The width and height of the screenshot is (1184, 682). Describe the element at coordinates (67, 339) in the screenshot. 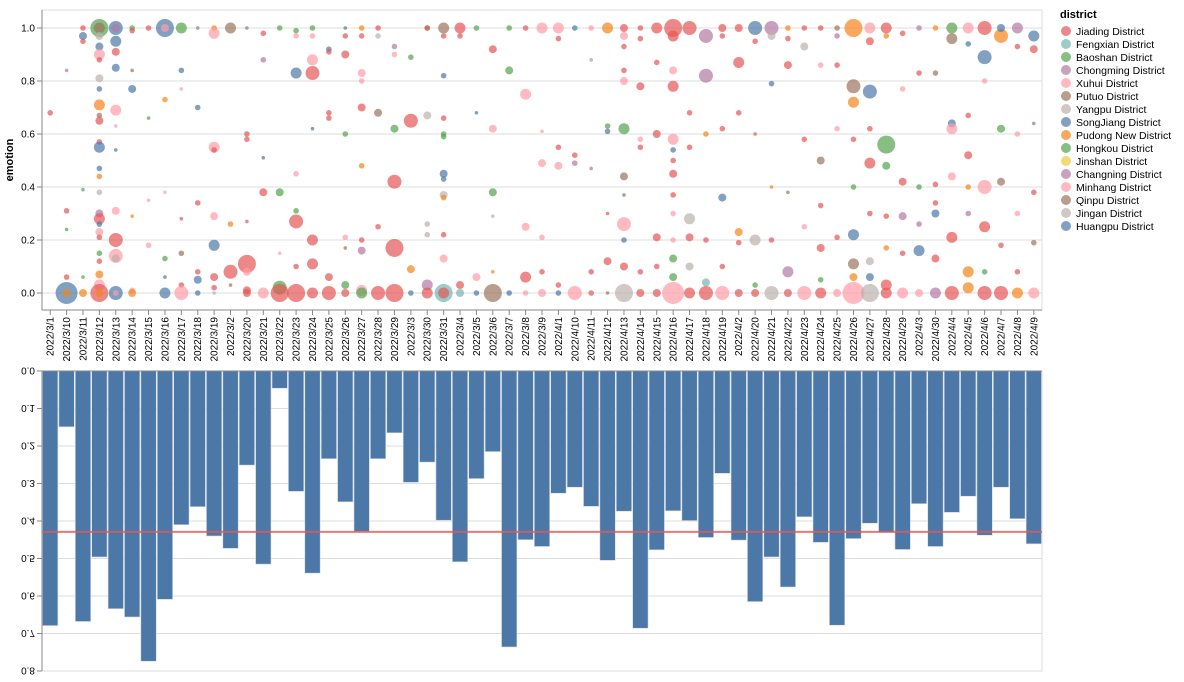

I see `x-tick-label: 2022/3/10` at that location.